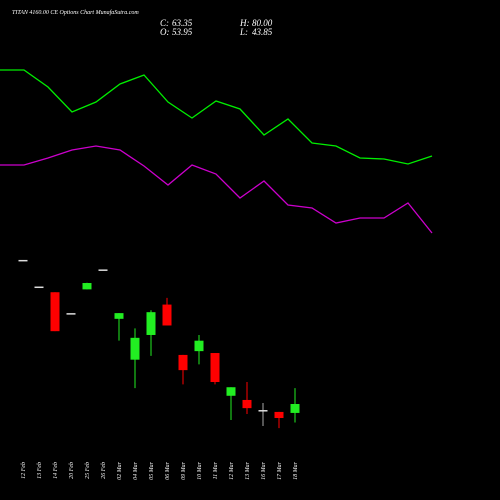 This screenshot has width=500, height=500. I want to click on x-tick-label: 26 Feb, so click(104, 470).